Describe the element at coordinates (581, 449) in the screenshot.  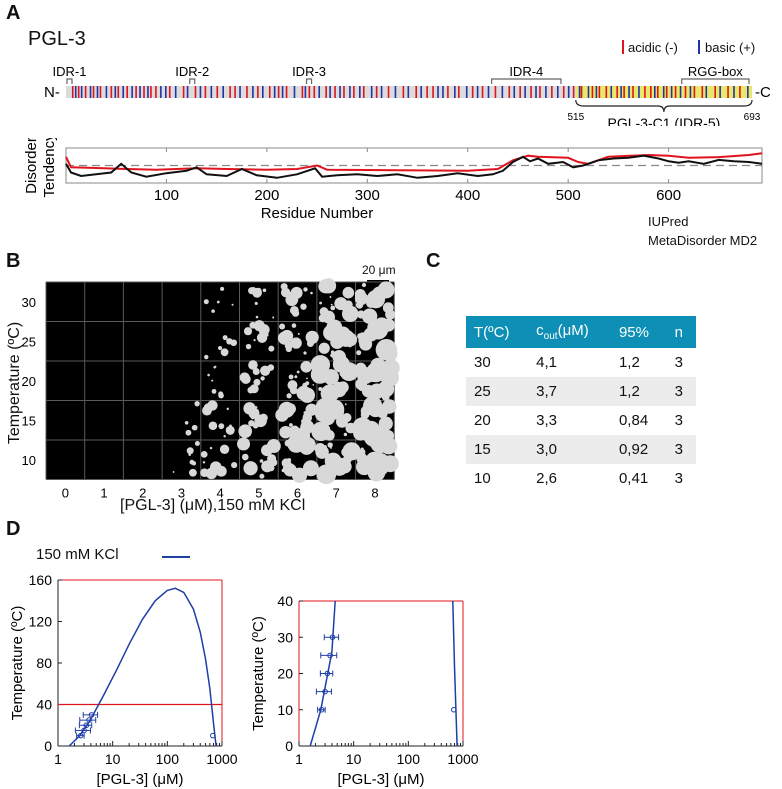
I see `table-row: 15 3,0 0,92 3` at that location.